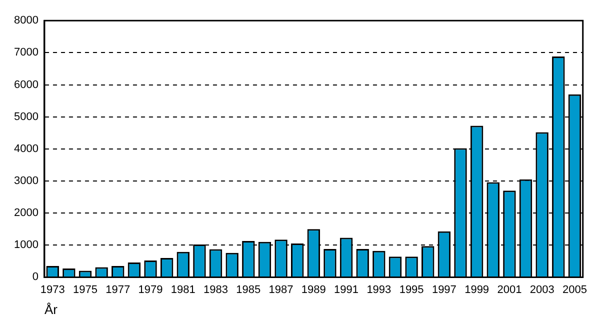 This screenshot has height=330, width=601. Describe the element at coordinates (281, 290) in the screenshot. I see `x-tick-label: 1987` at that location.